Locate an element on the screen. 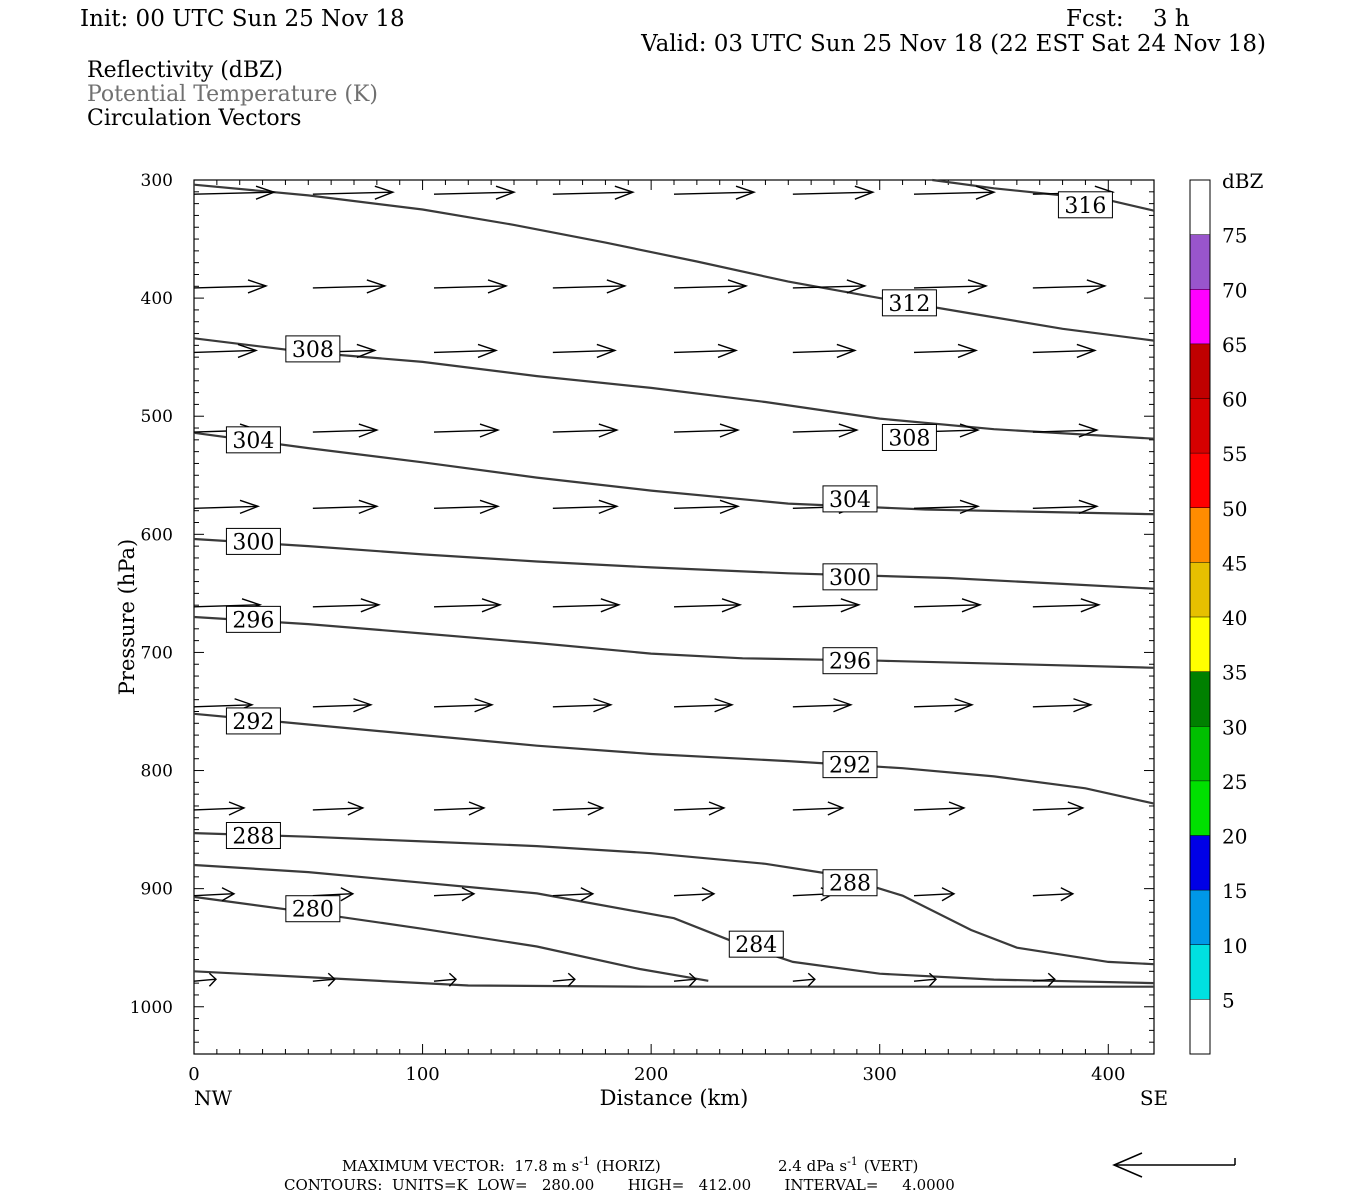  contour-label-292: 292 is located at coordinates (253, 721).